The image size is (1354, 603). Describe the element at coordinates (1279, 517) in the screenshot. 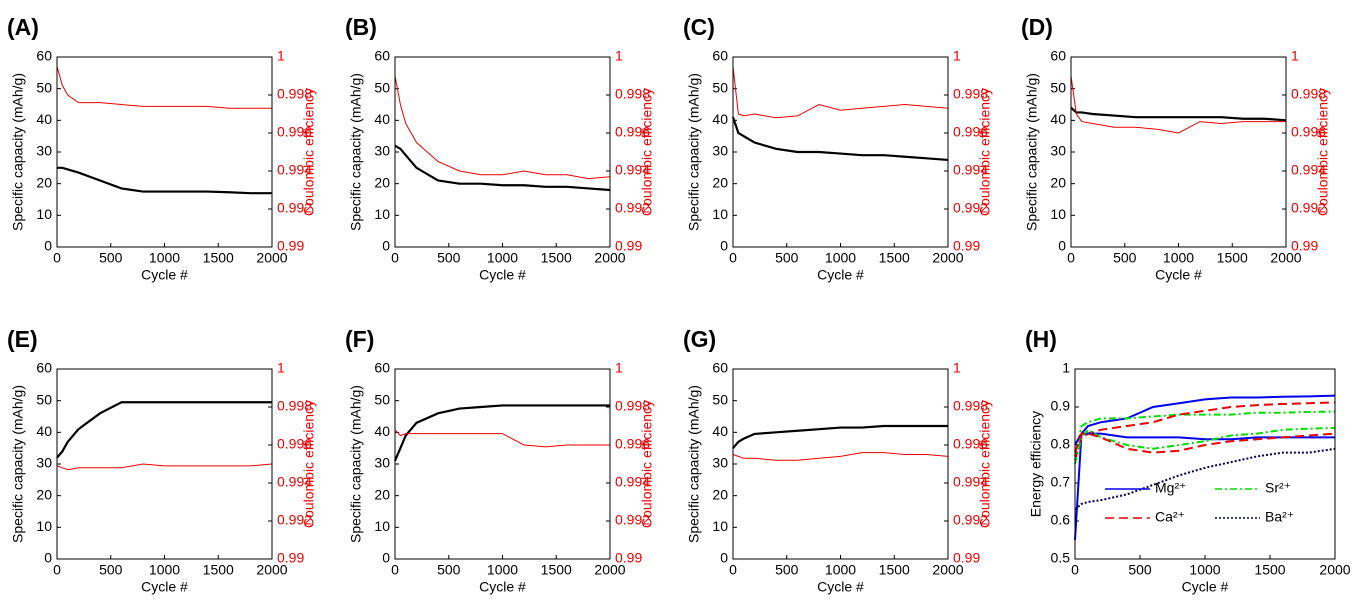

I see `legend-label: Ba²⁺` at that location.